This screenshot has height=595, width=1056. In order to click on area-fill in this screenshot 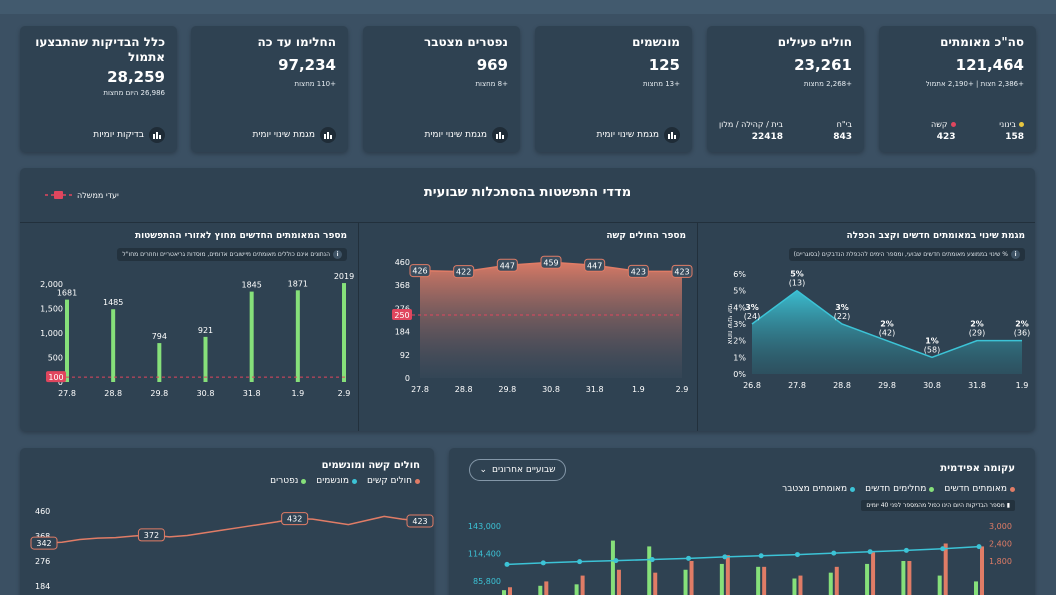, I will do `click(551, 320)`.